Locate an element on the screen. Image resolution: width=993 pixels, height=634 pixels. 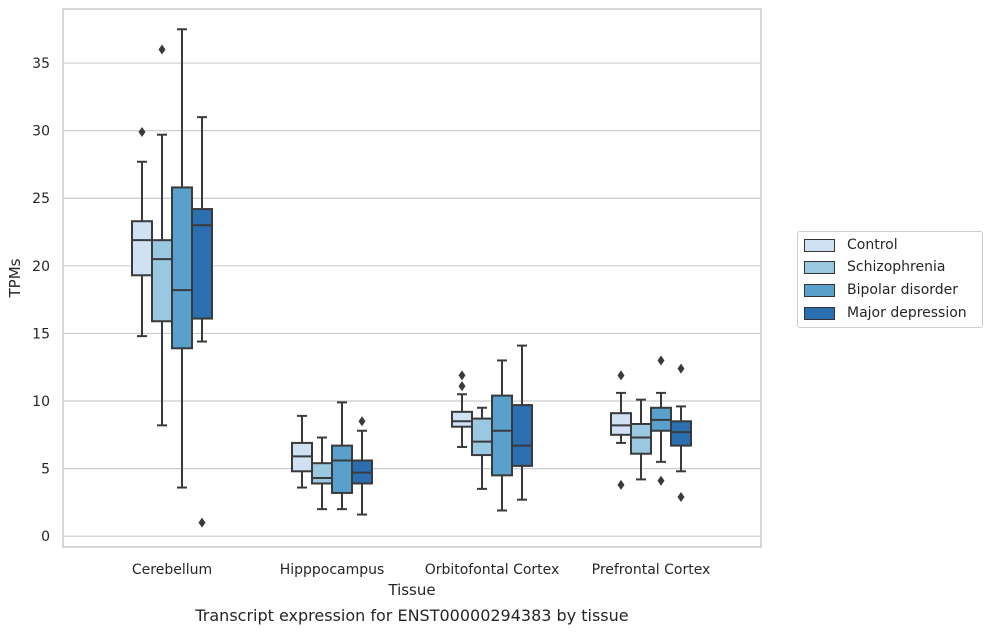
x-tick-label: Orbitofontal Cortex is located at coordinates (492, 570).